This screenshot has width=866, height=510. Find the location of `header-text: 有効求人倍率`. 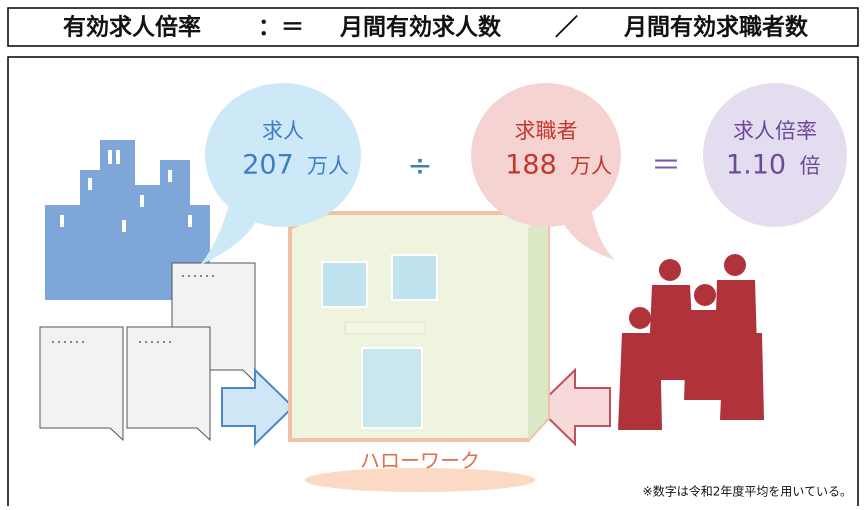

header-text: 有効求人倍率 is located at coordinates (132, 27).